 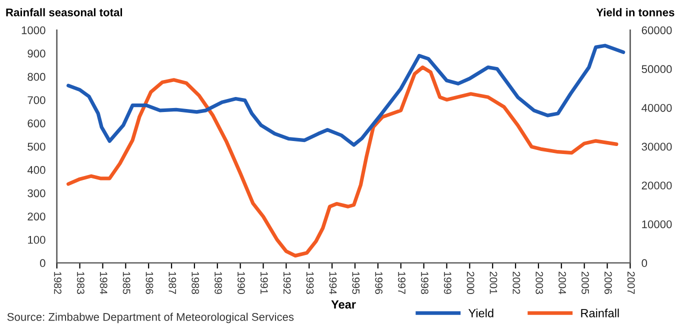 What do you see at coordinates (64, 12) in the screenshot?
I see `y-axis-title: Rainfall seasonal total` at bounding box center [64, 12].